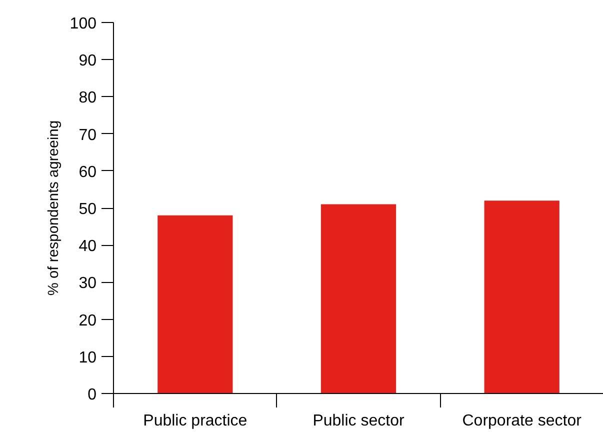  Describe the element at coordinates (358, 421) in the screenshot. I see `x-tick-label: Public sector` at that location.